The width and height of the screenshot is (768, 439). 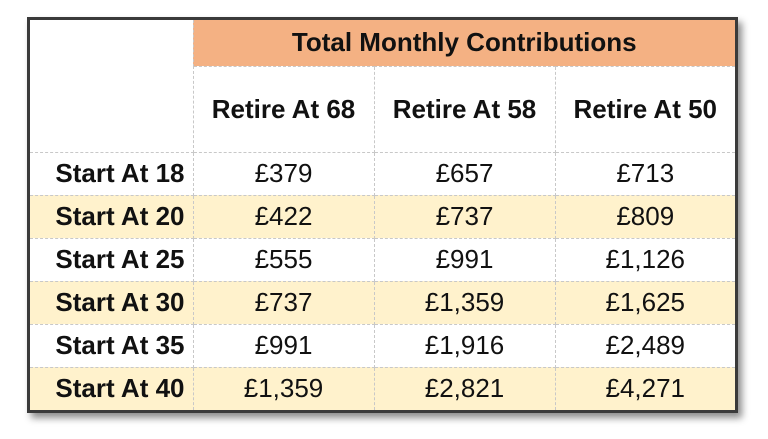 I want to click on row-header: Start At 18, so click(x=112, y=173).